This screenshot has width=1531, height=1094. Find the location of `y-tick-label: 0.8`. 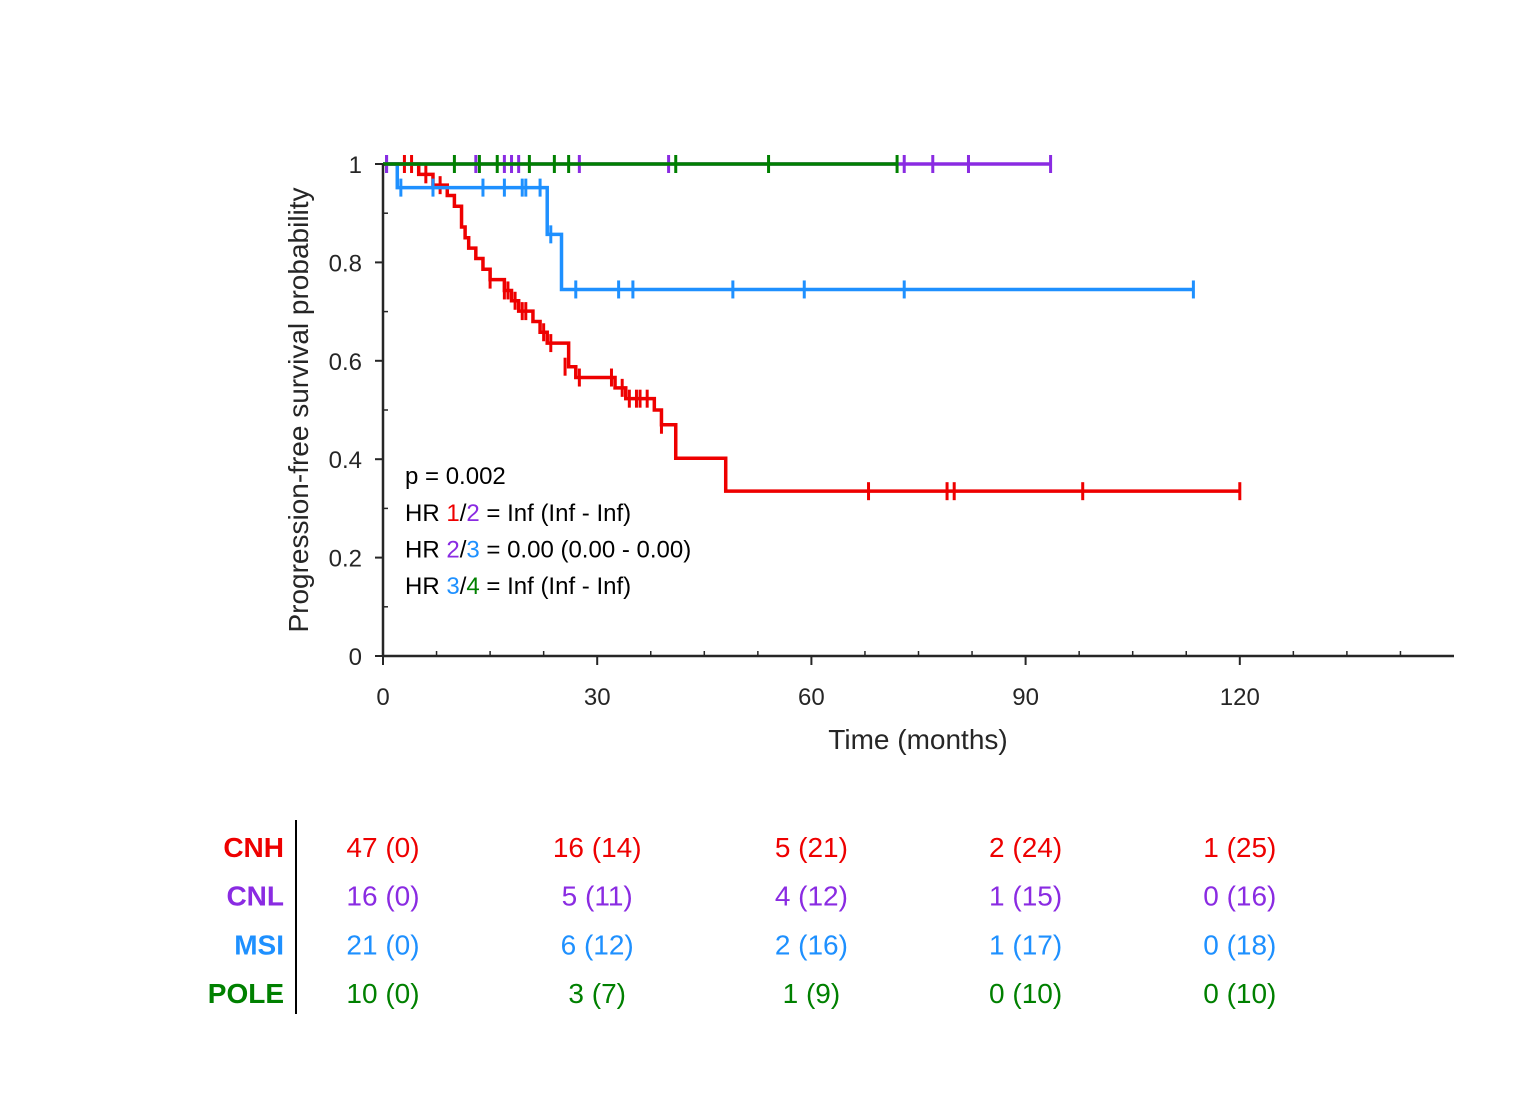

y-tick-label: 0.8 is located at coordinates (345, 263).